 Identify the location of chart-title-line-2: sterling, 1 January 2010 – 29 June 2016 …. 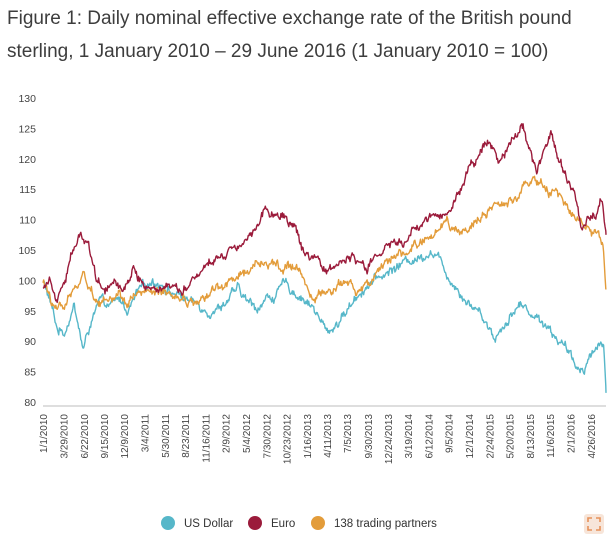
(278, 51).